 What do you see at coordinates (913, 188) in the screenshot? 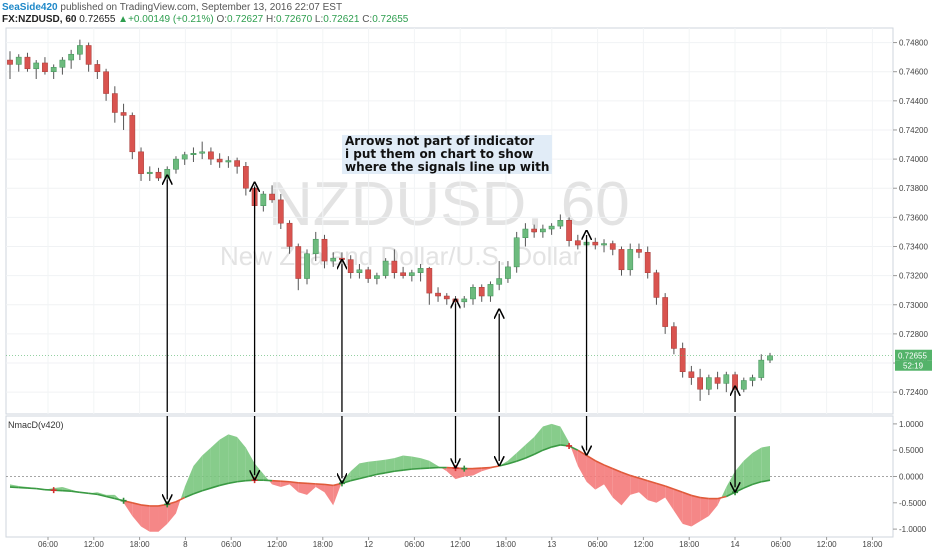
I see `price-tick-label: 0.73800` at bounding box center [913, 188].